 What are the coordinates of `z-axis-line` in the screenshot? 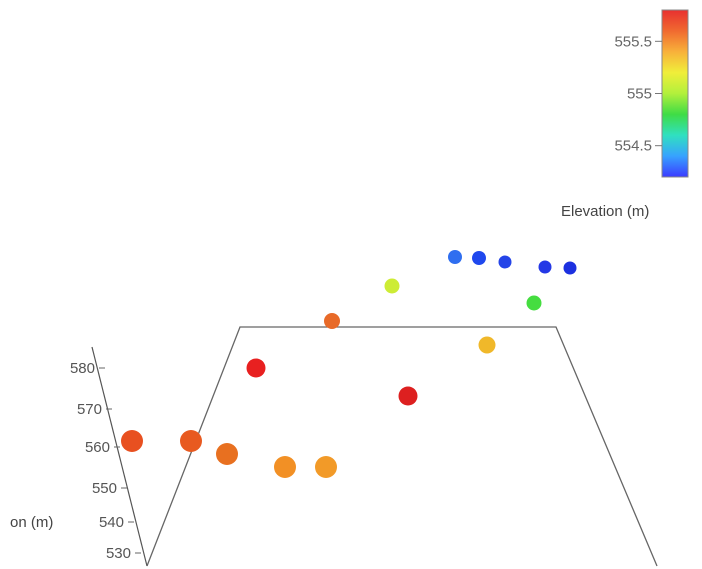 It's located at (119, 456).